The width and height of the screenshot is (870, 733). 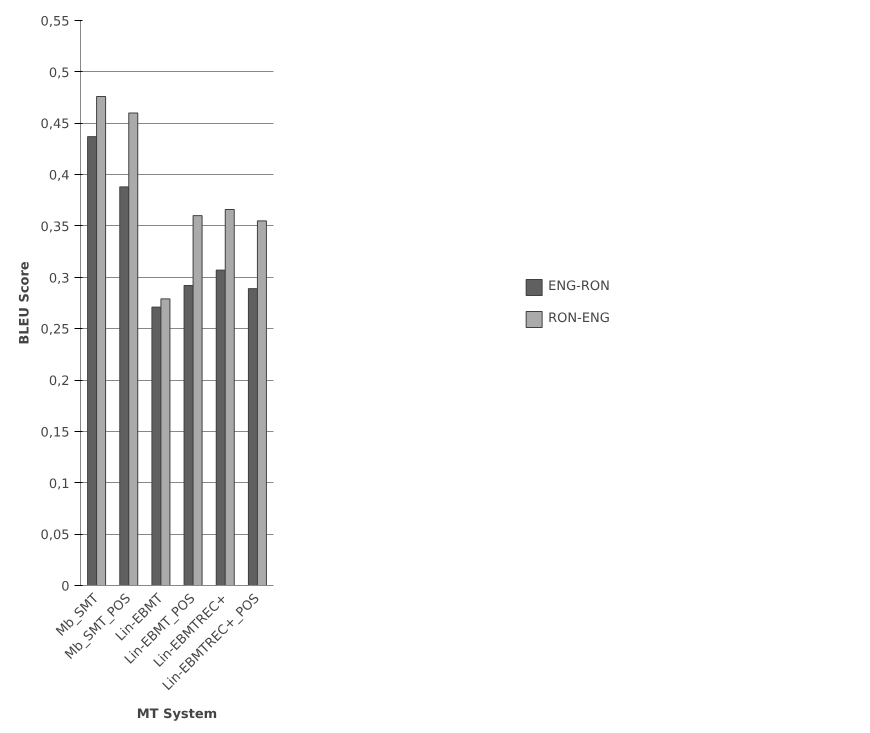 What do you see at coordinates (579, 286) in the screenshot?
I see `legend-label: ENG-RON` at bounding box center [579, 286].